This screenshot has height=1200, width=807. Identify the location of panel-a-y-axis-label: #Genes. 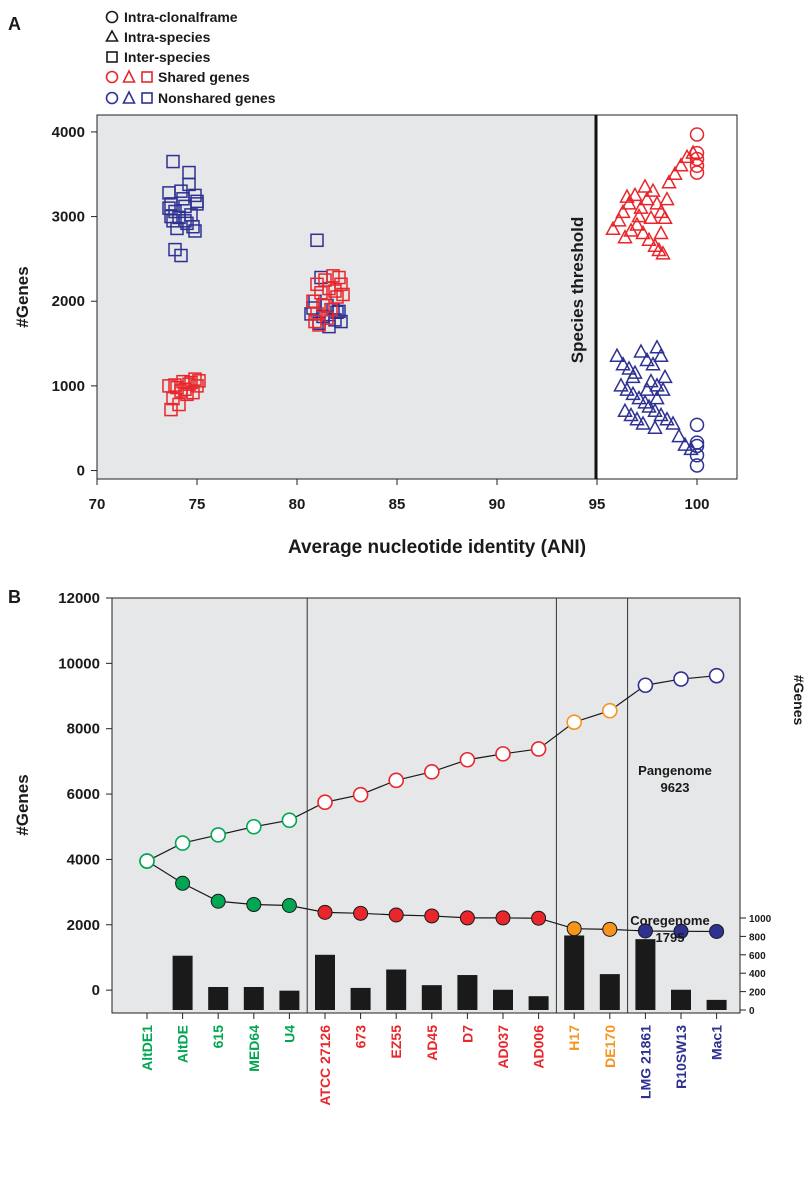
(22, 296).